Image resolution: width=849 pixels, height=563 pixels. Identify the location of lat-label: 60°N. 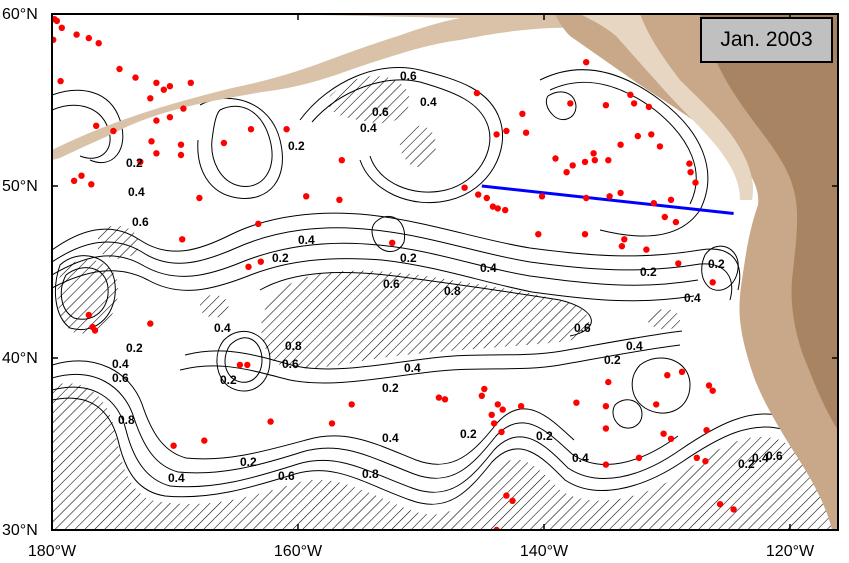
(20, 14).